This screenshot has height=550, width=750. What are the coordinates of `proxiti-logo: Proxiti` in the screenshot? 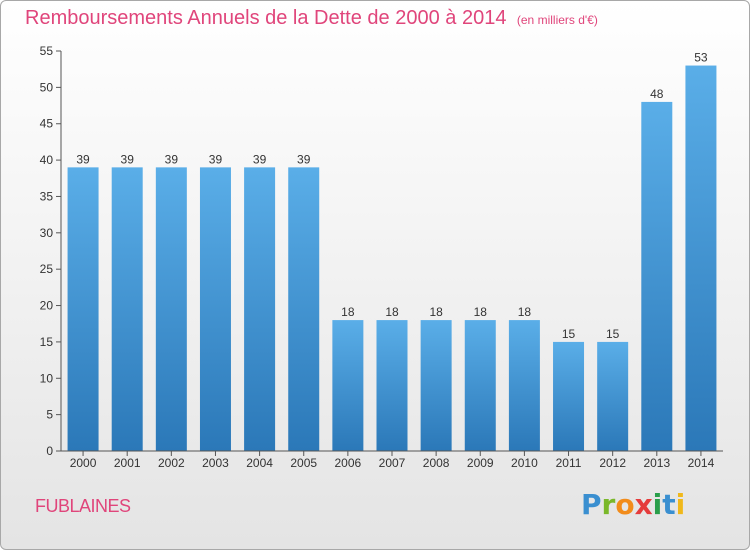 It's located at (633, 504).